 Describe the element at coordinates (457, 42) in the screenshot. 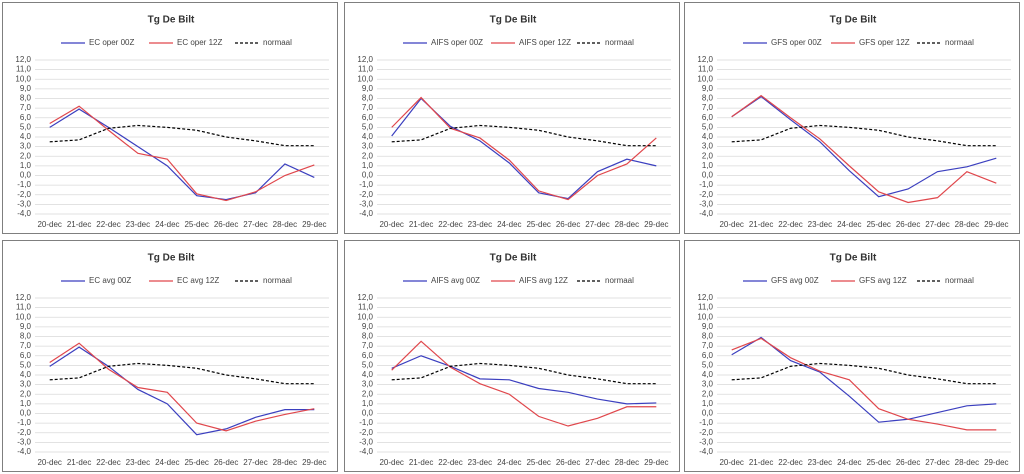

I see `legend-label: AIFS oper 00Z` at that location.